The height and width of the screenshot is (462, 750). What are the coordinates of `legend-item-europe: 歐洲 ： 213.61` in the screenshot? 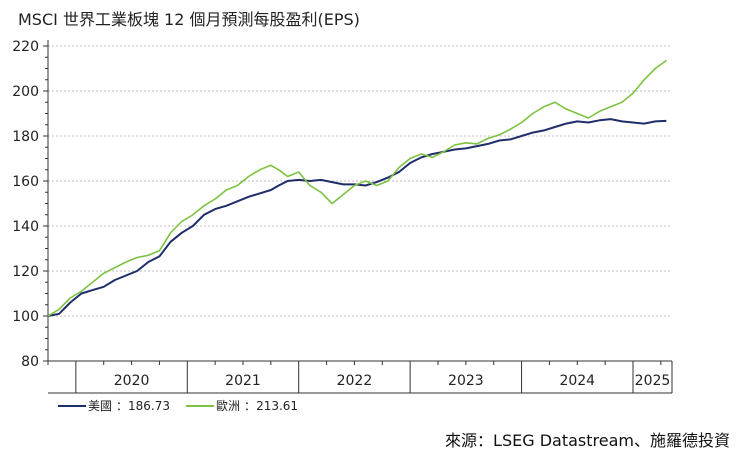 It's located at (242, 405).